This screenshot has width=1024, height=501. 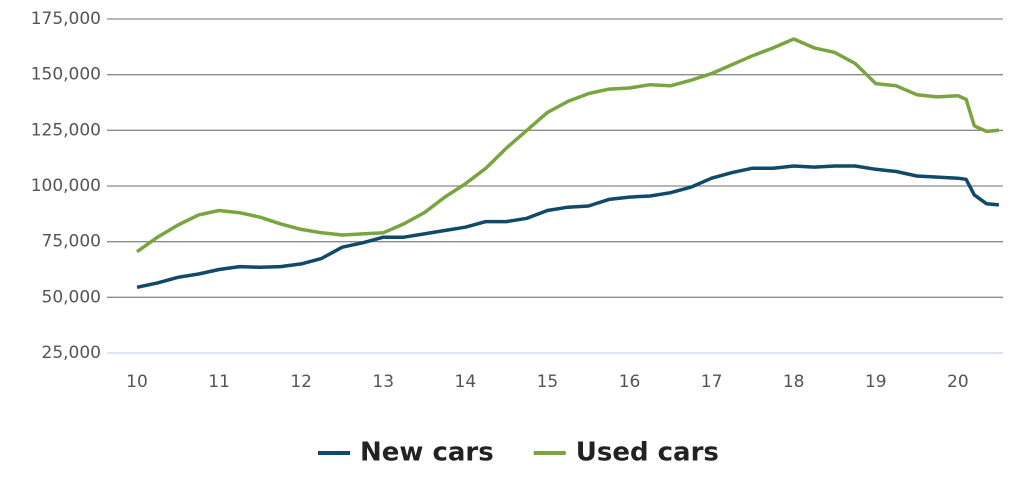 What do you see at coordinates (71, 353) in the screenshot?
I see `y-tick-label: 25,000` at bounding box center [71, 353].